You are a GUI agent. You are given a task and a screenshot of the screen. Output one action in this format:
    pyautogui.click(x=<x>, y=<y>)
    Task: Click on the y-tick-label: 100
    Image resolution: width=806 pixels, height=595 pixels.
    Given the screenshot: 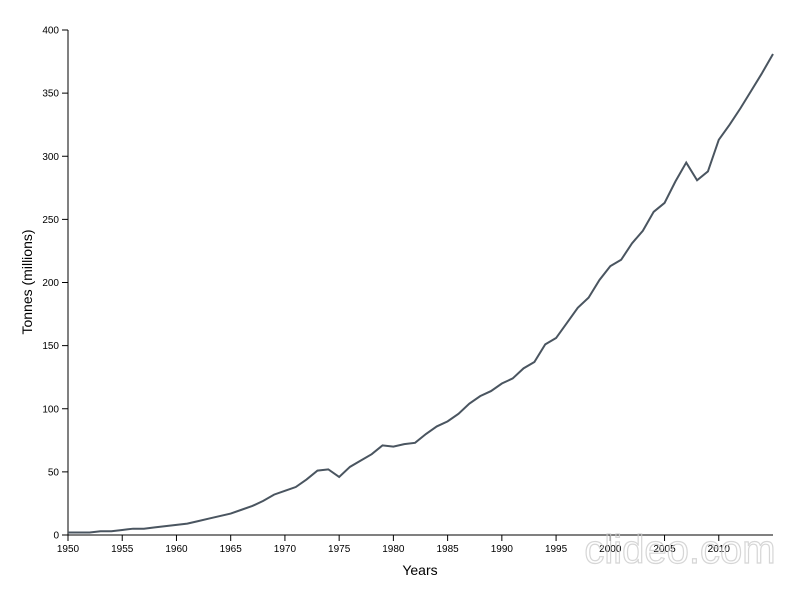 What is the action you would take?
    pyautogui.click(x=50, y=409)
    